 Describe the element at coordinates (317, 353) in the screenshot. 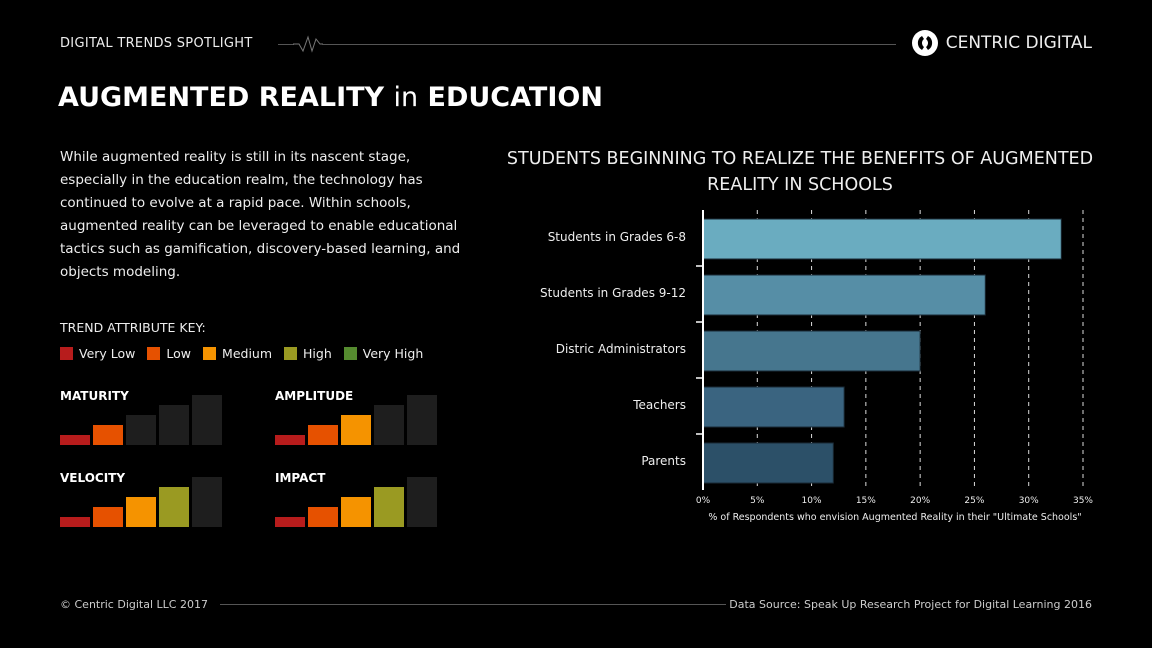

I see `key-label: High` at that location.